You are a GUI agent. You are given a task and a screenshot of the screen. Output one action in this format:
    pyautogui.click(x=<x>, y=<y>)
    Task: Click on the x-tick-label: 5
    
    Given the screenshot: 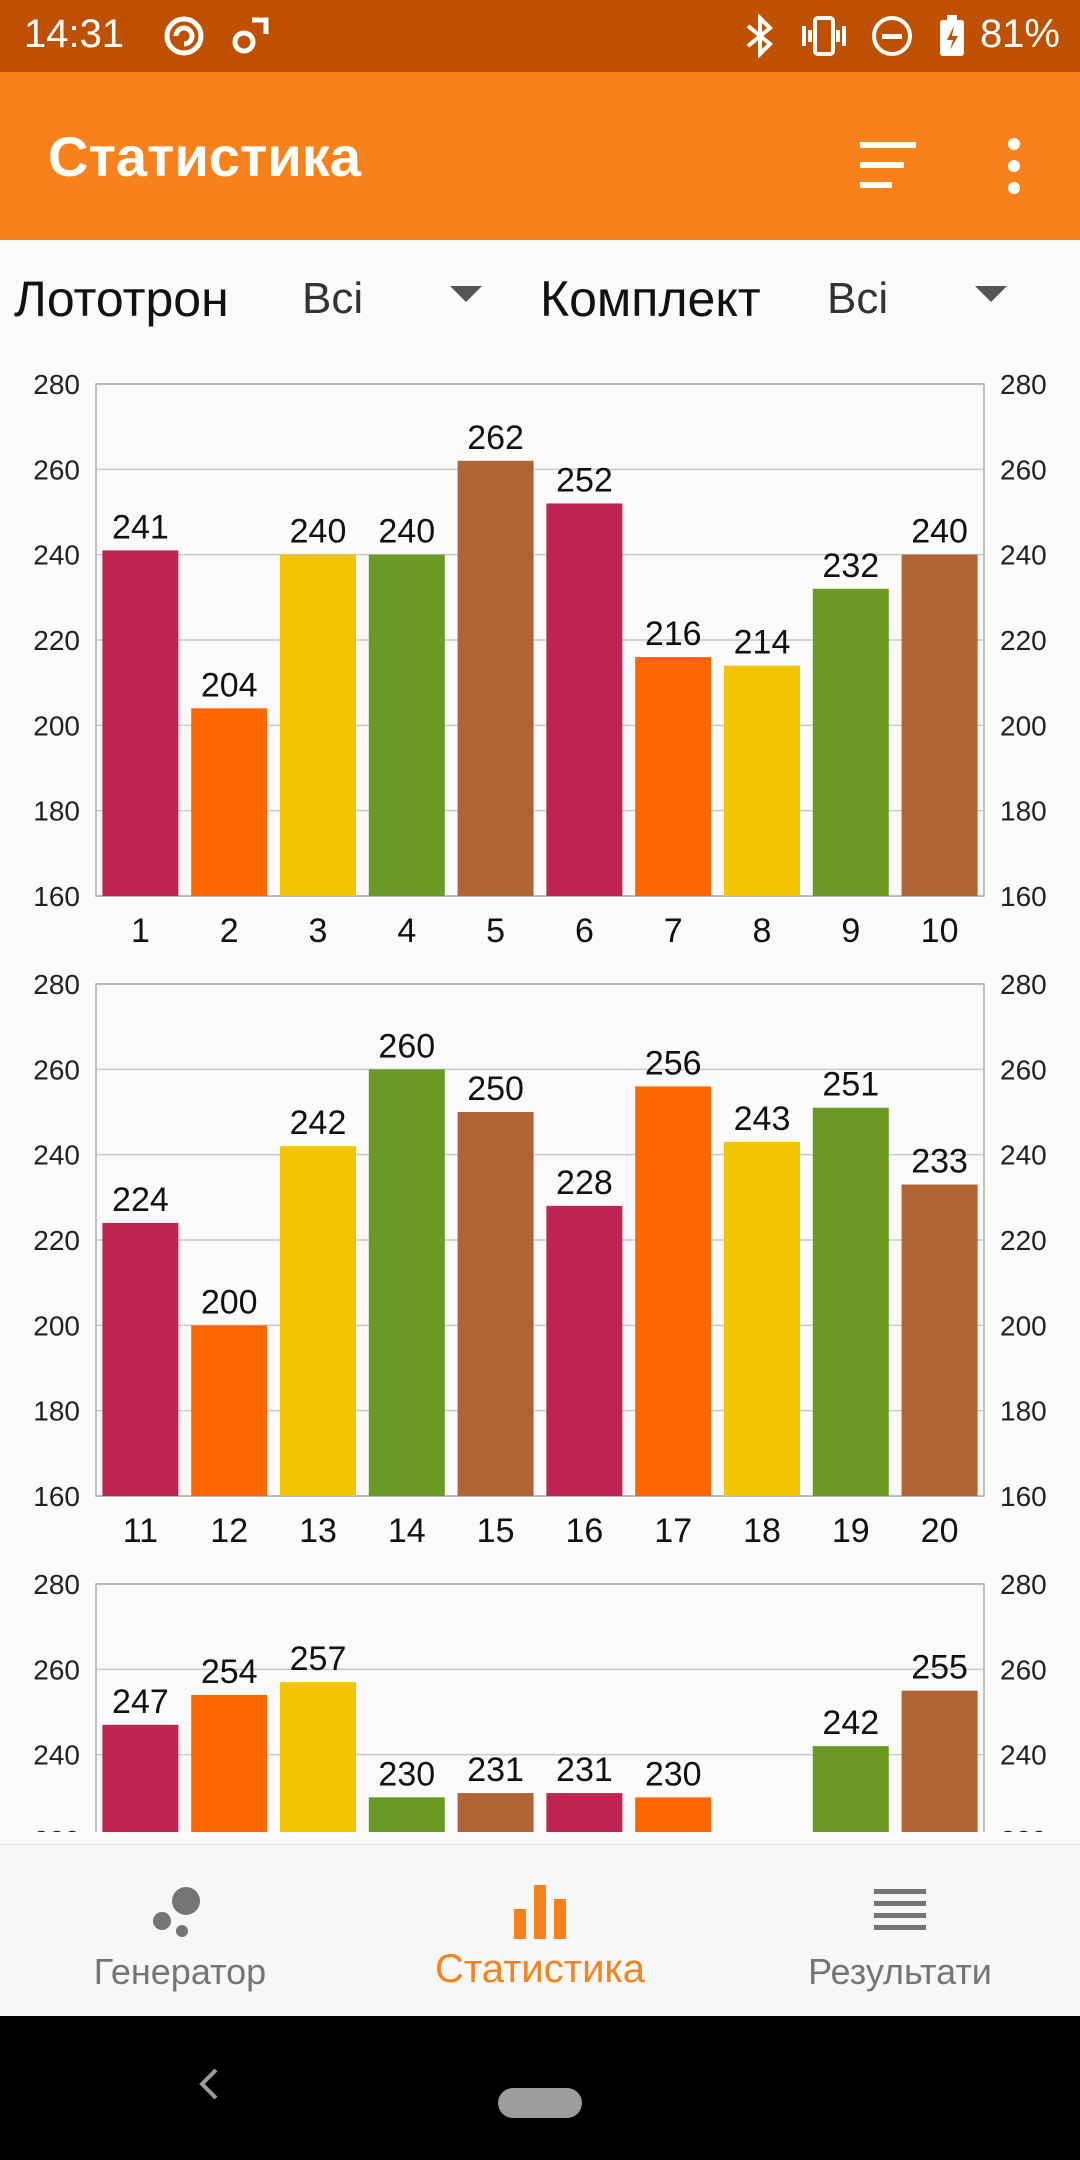 What is the action you would take?
    pyautogui.click(x=495, y=931)
    